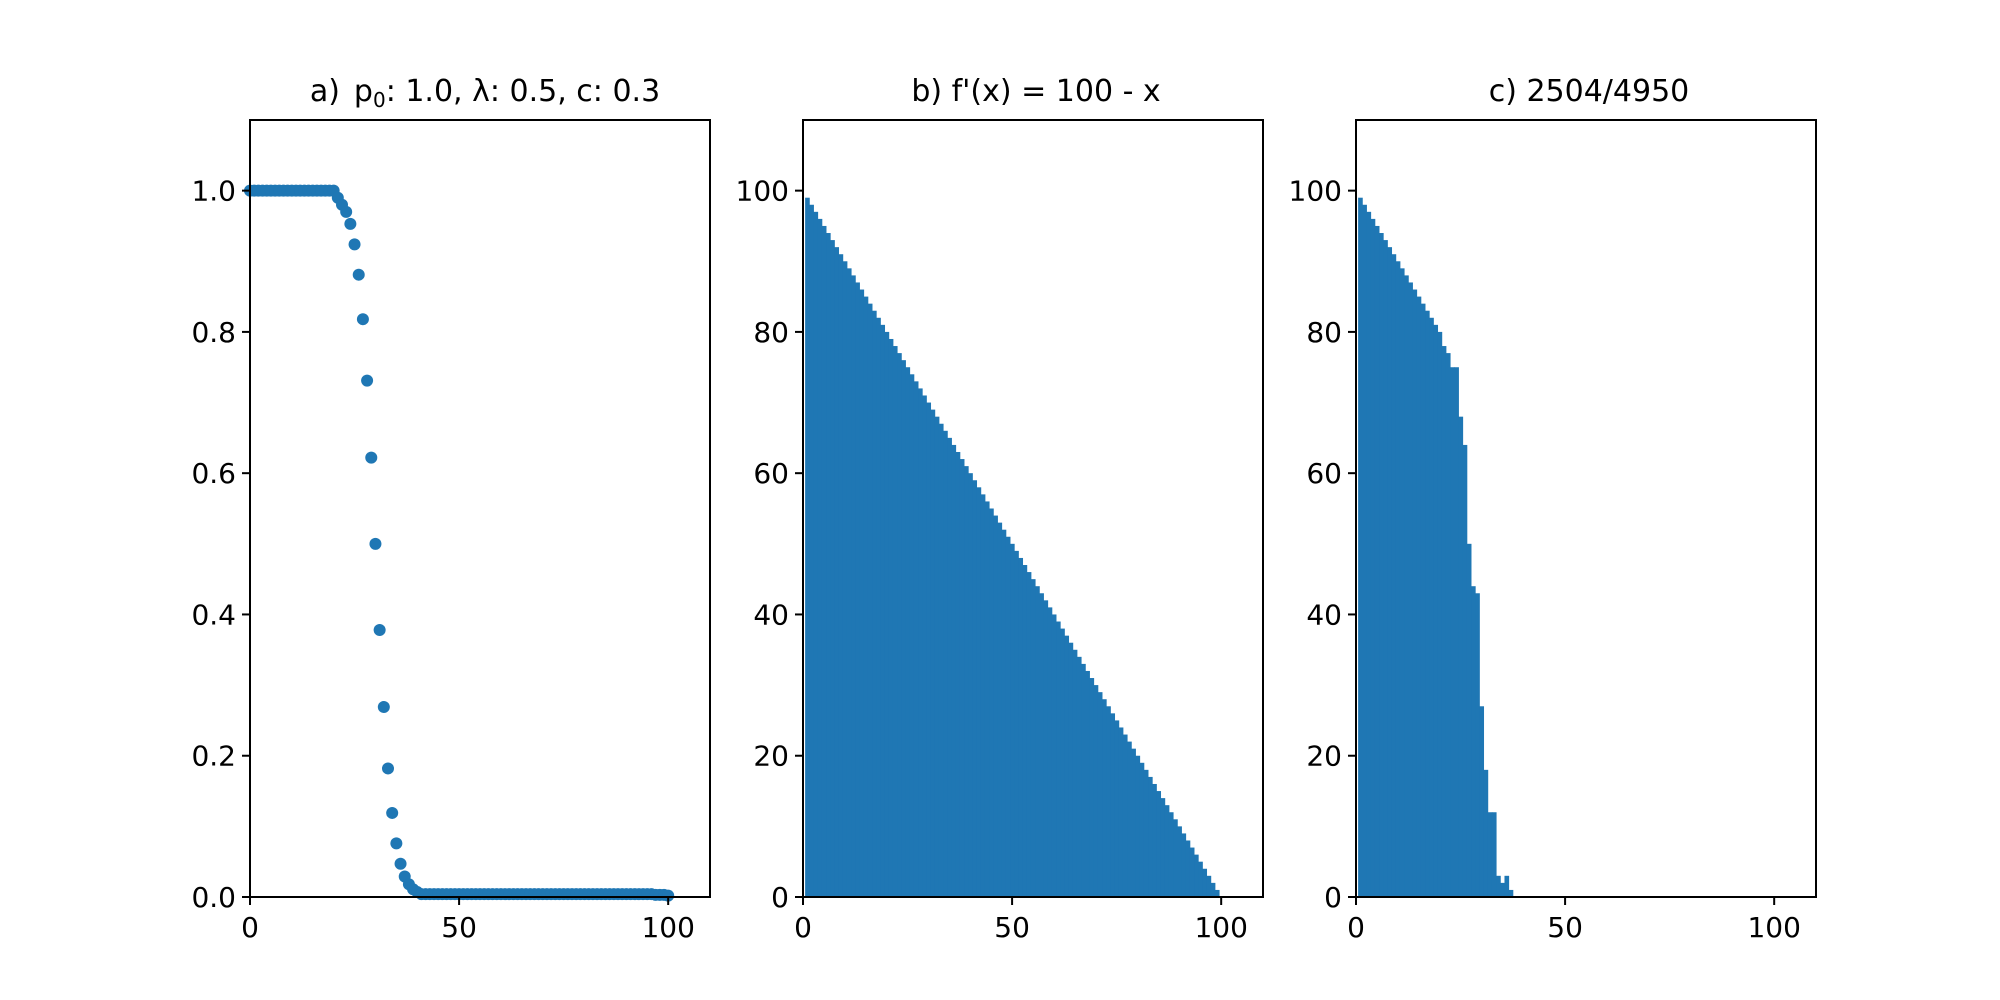 This screenshot has height=1000, width=2000. I want to click on x-tick-label: 0, so click(803, 927).